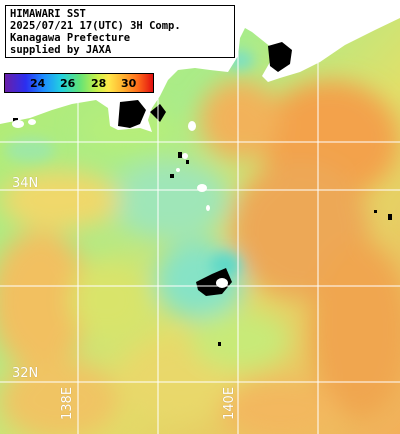 The width and height of the screenshot is (400, 434). Describe the element at coordinates (99, 83) in the screenshot. I see `colorbar-label-28: 28` at that location.